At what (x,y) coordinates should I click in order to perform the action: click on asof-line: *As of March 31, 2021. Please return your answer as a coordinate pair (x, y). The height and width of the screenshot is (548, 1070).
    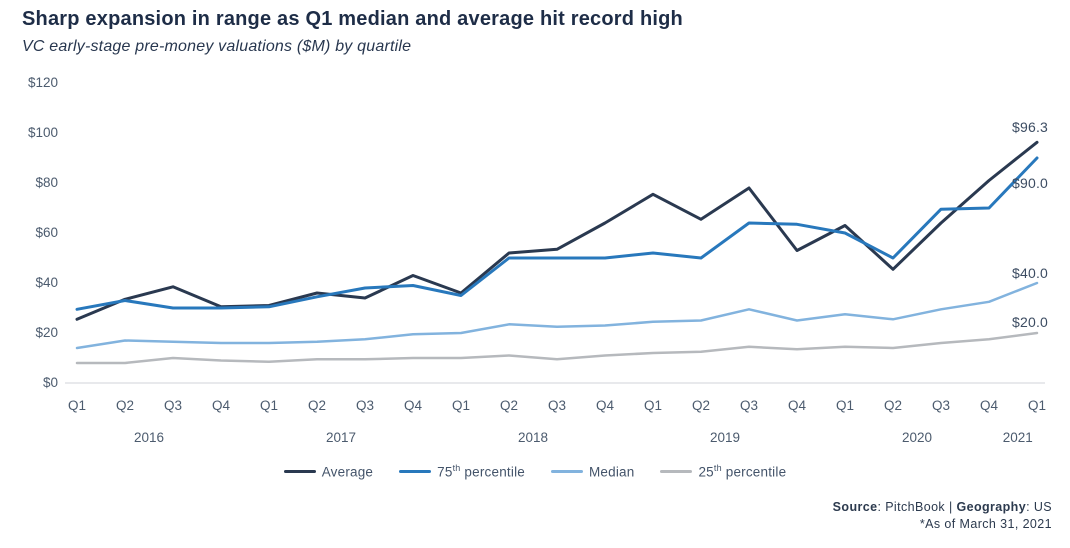
    Looking at the image, I should click on (985, 524).